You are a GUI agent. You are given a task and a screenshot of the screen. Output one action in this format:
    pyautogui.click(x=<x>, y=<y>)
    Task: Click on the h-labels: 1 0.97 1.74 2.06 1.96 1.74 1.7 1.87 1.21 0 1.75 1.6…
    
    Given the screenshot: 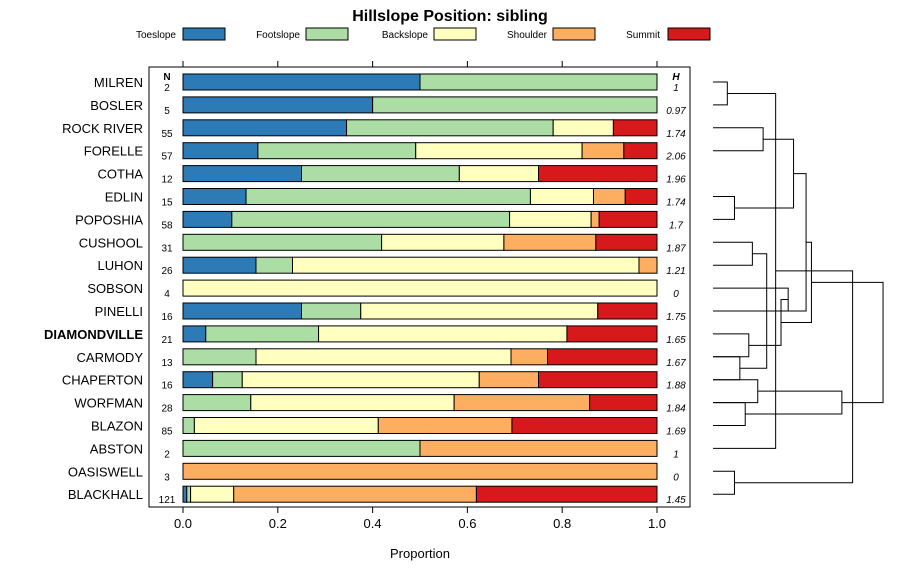 What is the action you would take?
    pyautogui.click(x=675, y=294)
    